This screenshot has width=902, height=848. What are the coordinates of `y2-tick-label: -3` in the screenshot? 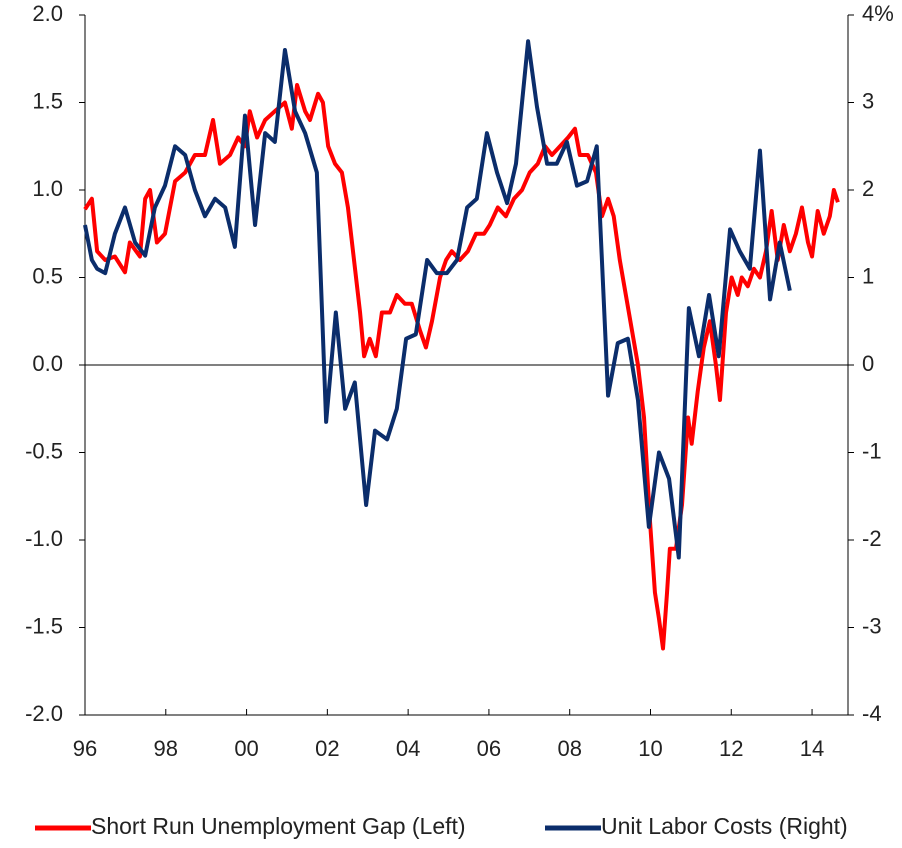 It's located at (872, 625).